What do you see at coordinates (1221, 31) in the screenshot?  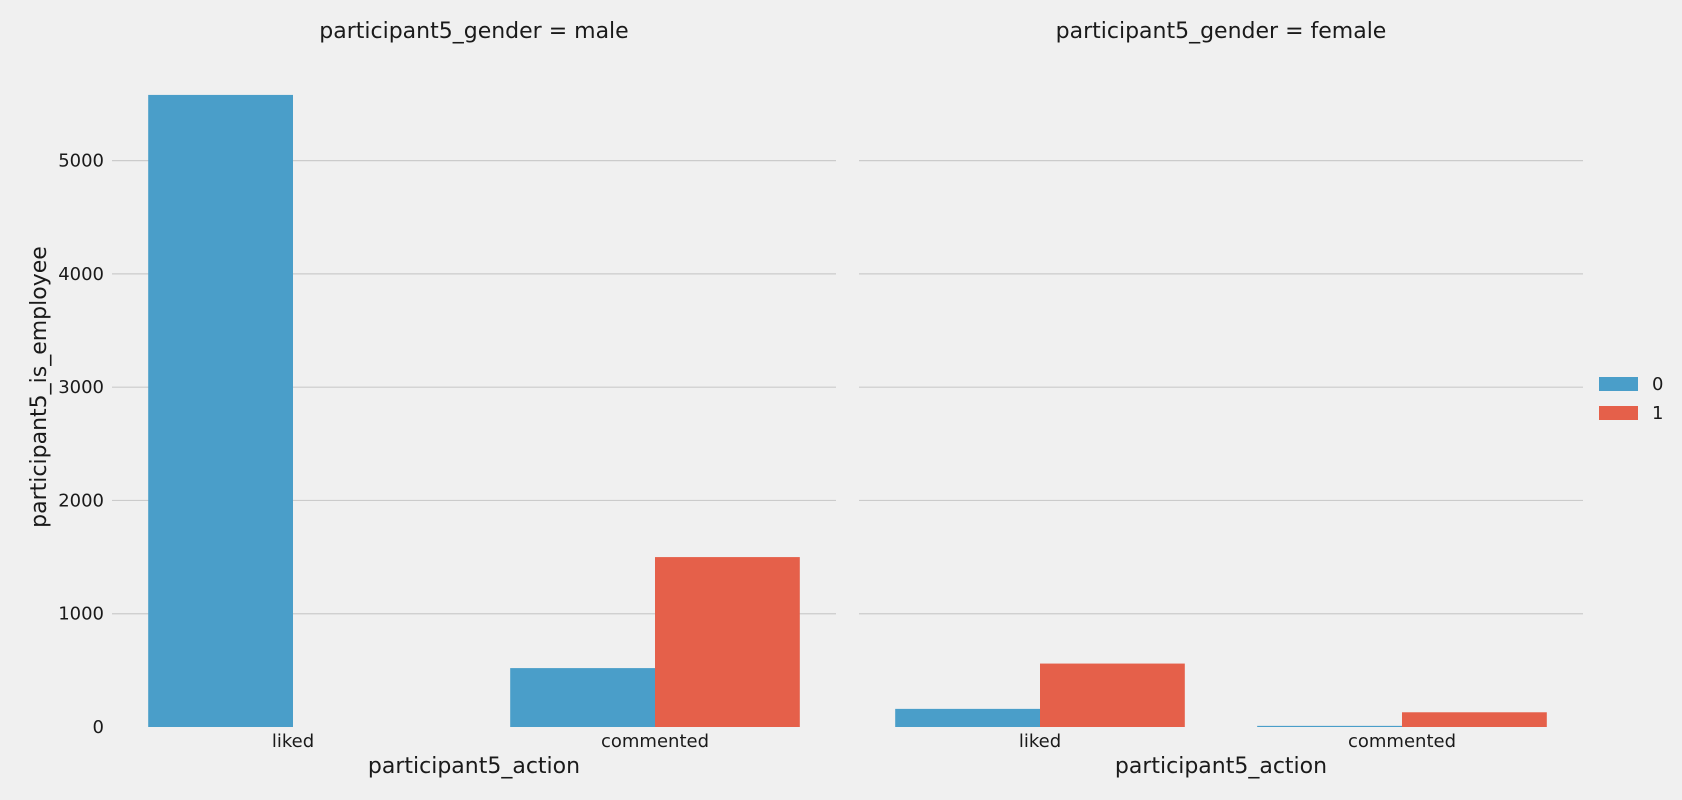 I see `facet-title: participant5_gender = female` at bounding box center [1221, 31].